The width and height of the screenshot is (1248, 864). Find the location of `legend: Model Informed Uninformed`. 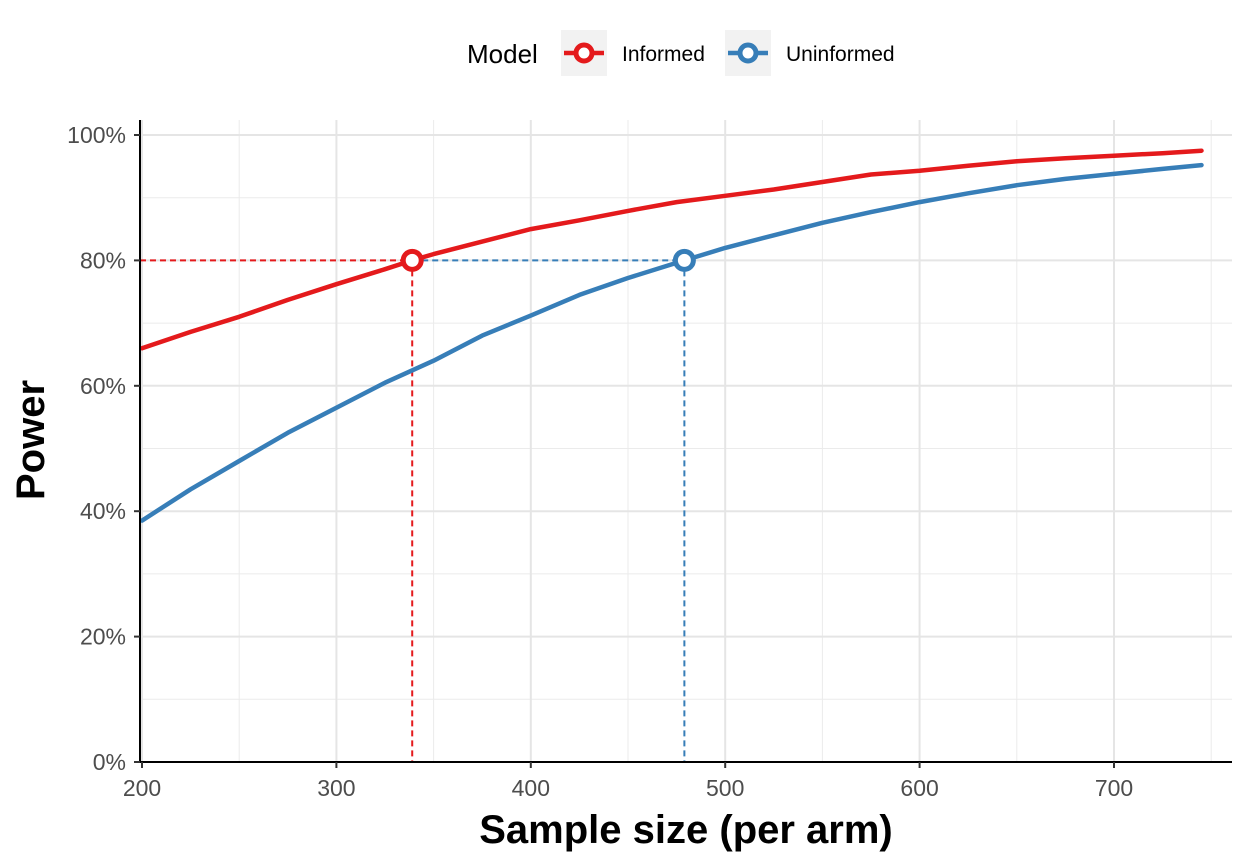

legend: Model Informed Uninformed is located at coordinates (681, 53).